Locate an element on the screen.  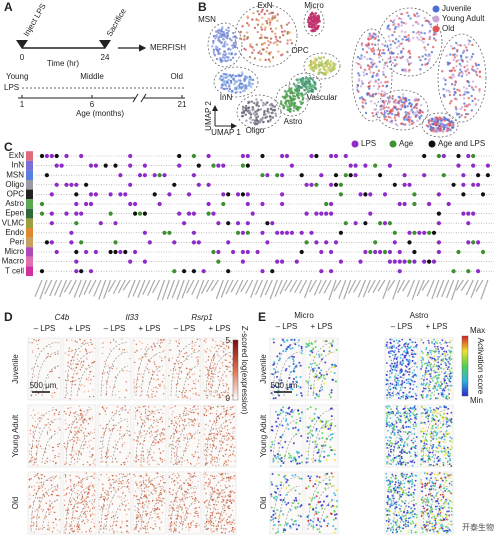
panel-label: D is located at coordinates (8, 317).